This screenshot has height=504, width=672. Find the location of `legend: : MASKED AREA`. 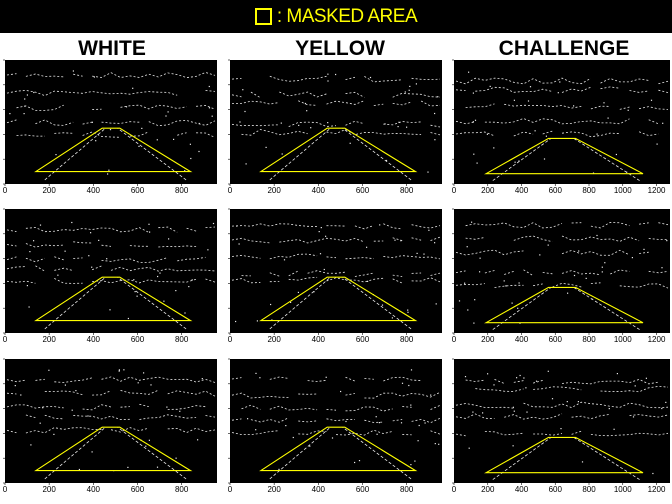

legend: : MASKED AREA is located at coordinates (336, 16).